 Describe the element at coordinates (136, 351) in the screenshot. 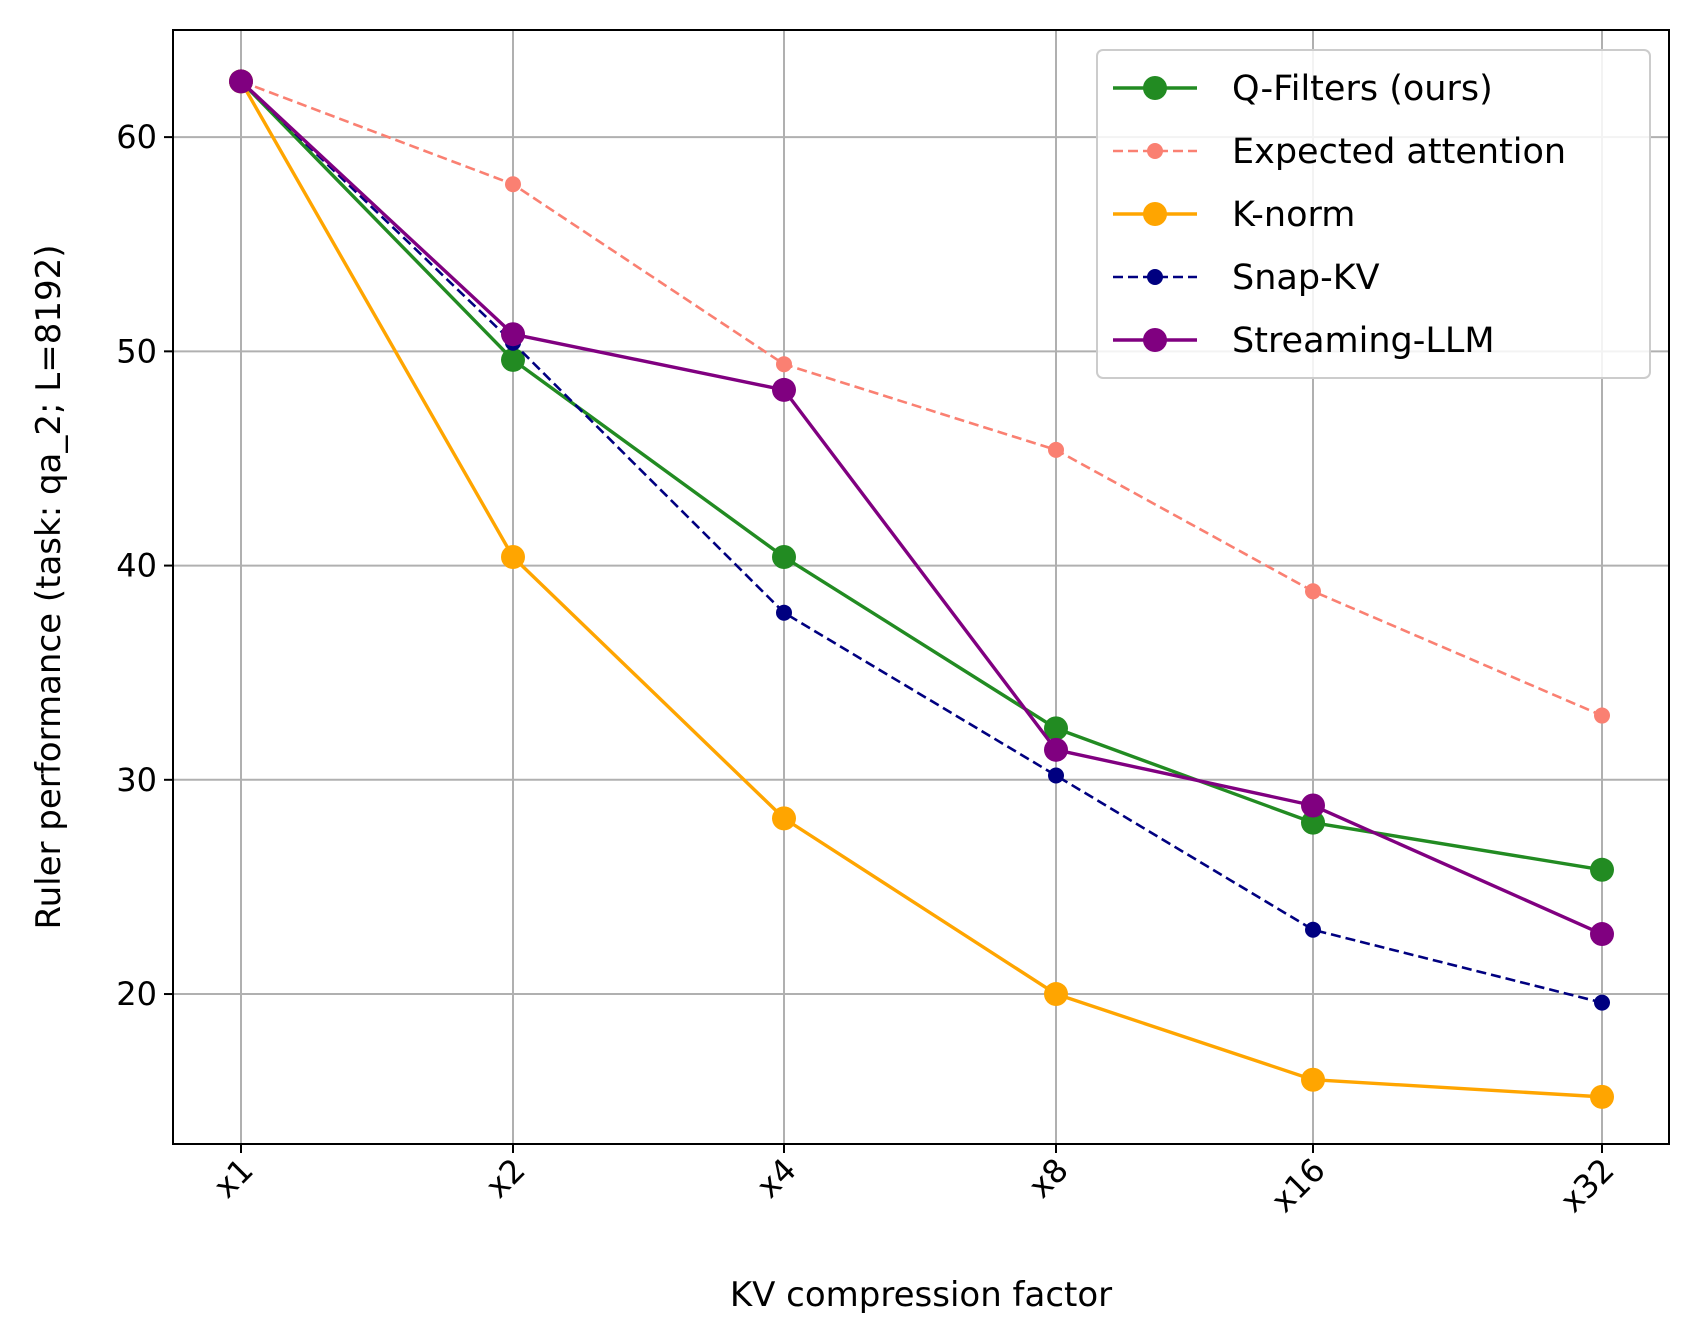

I see `y-tick-label: 50` at that location.